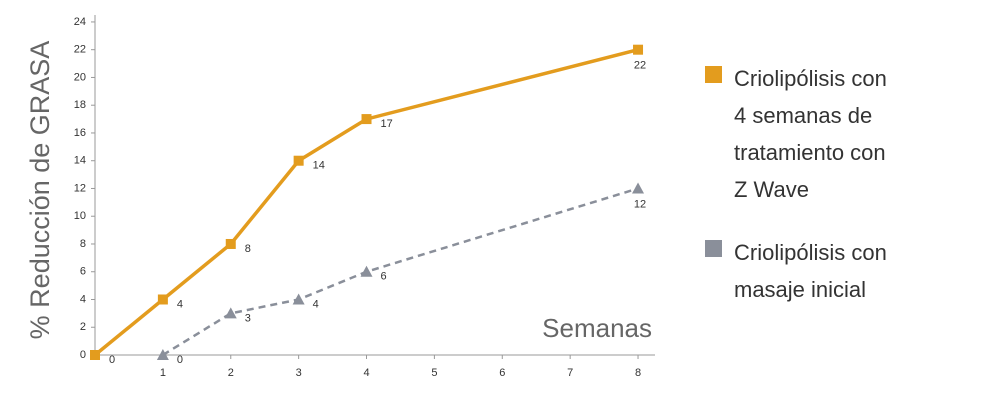  What do you see at coordinates (80, 161) in the screenshot?
I see `y-tick-label: 14` at bounding box center [80, 161].